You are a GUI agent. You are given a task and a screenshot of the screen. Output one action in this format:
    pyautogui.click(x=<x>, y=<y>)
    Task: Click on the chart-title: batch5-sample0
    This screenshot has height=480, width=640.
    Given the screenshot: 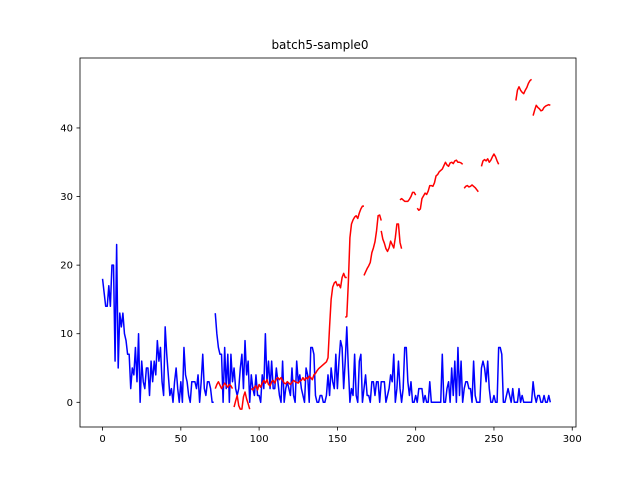 What is the action you would take?
    pyautogui.click(x=319, y=45)
    